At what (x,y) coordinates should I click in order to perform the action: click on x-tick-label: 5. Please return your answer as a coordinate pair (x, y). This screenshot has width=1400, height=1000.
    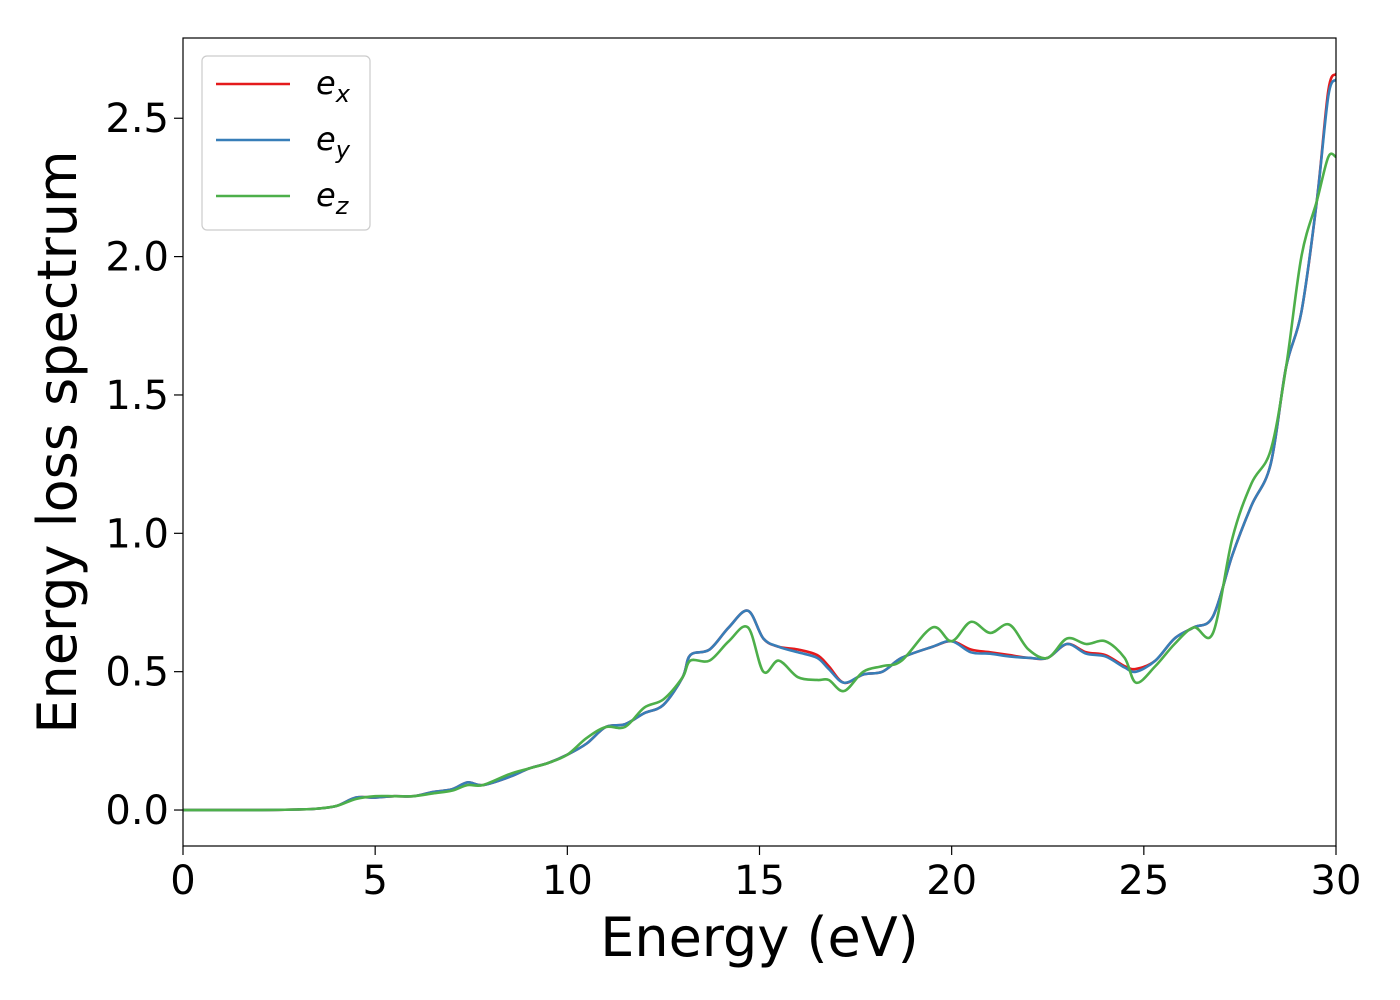
    Looking at the image, I should click on (374, 881).